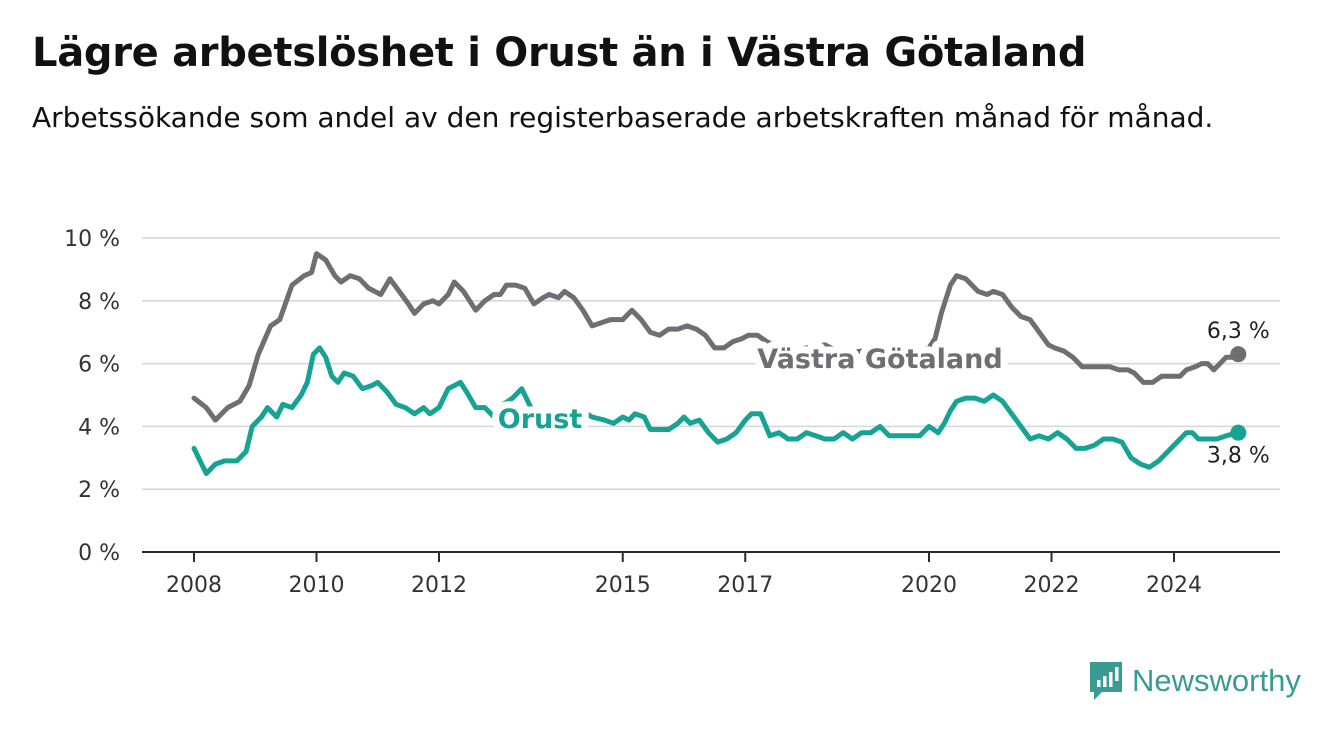  What do you see at coordinates (1052, 585) in the screenshot?
I see `x-tick-label: 2022` at bounding box center [1052, 585].